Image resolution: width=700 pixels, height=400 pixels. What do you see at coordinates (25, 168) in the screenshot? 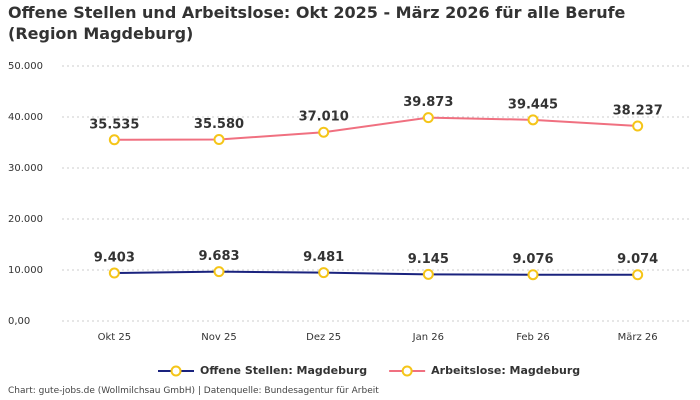
I see `y-tick-label: 30.000` at bounding box center [25, 168].